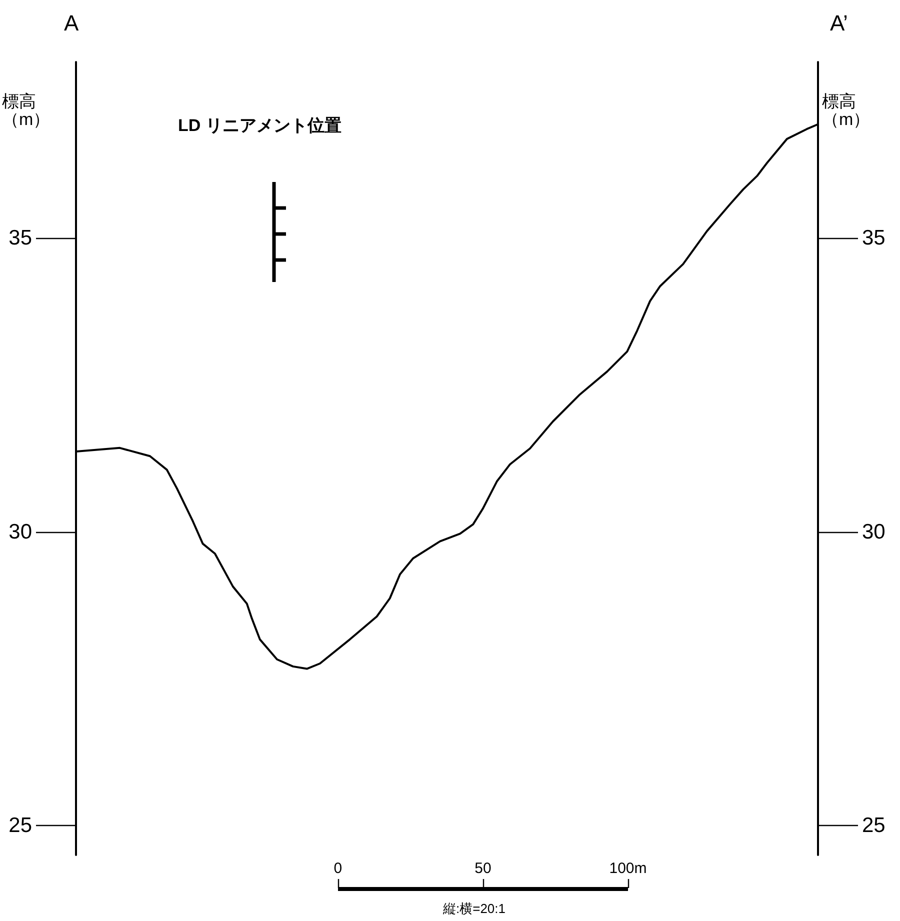 This screenshot has width=900, height=921. I want to click on y-tick-label: 25, so click(20, 826).